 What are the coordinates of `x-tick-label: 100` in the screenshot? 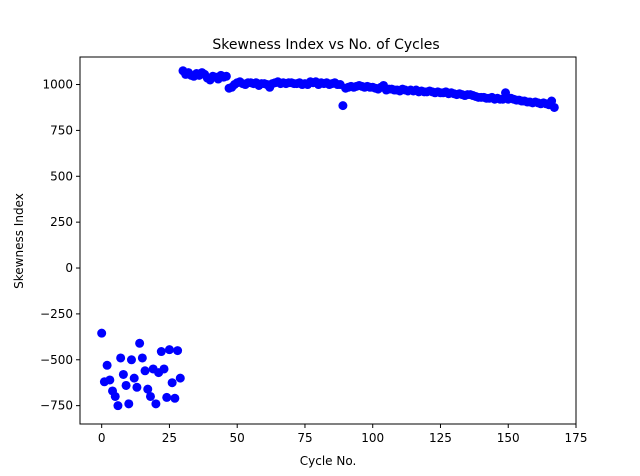 It's located at (372, 438).